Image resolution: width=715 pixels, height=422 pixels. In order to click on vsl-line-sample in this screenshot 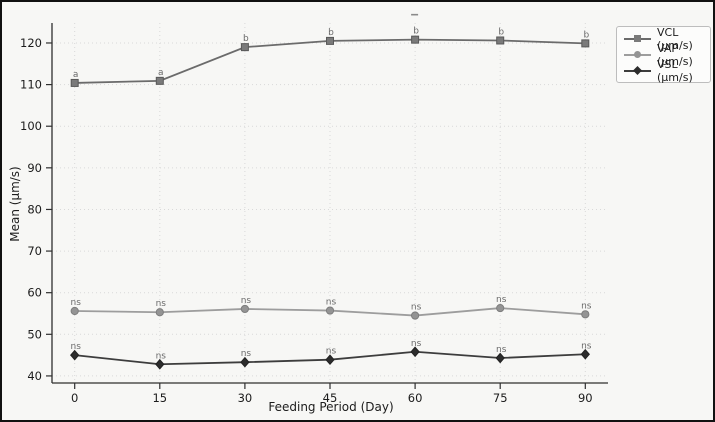, I will do `click(637, 70)`.